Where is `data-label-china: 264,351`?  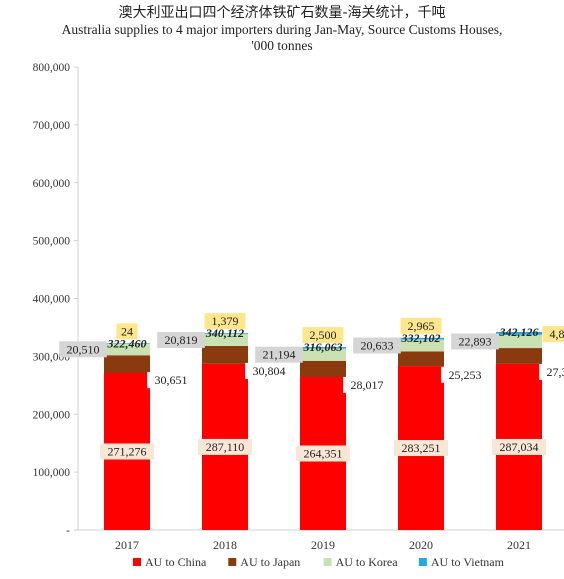
data-label-china: 264,351 is located at coordinates (323, 454).